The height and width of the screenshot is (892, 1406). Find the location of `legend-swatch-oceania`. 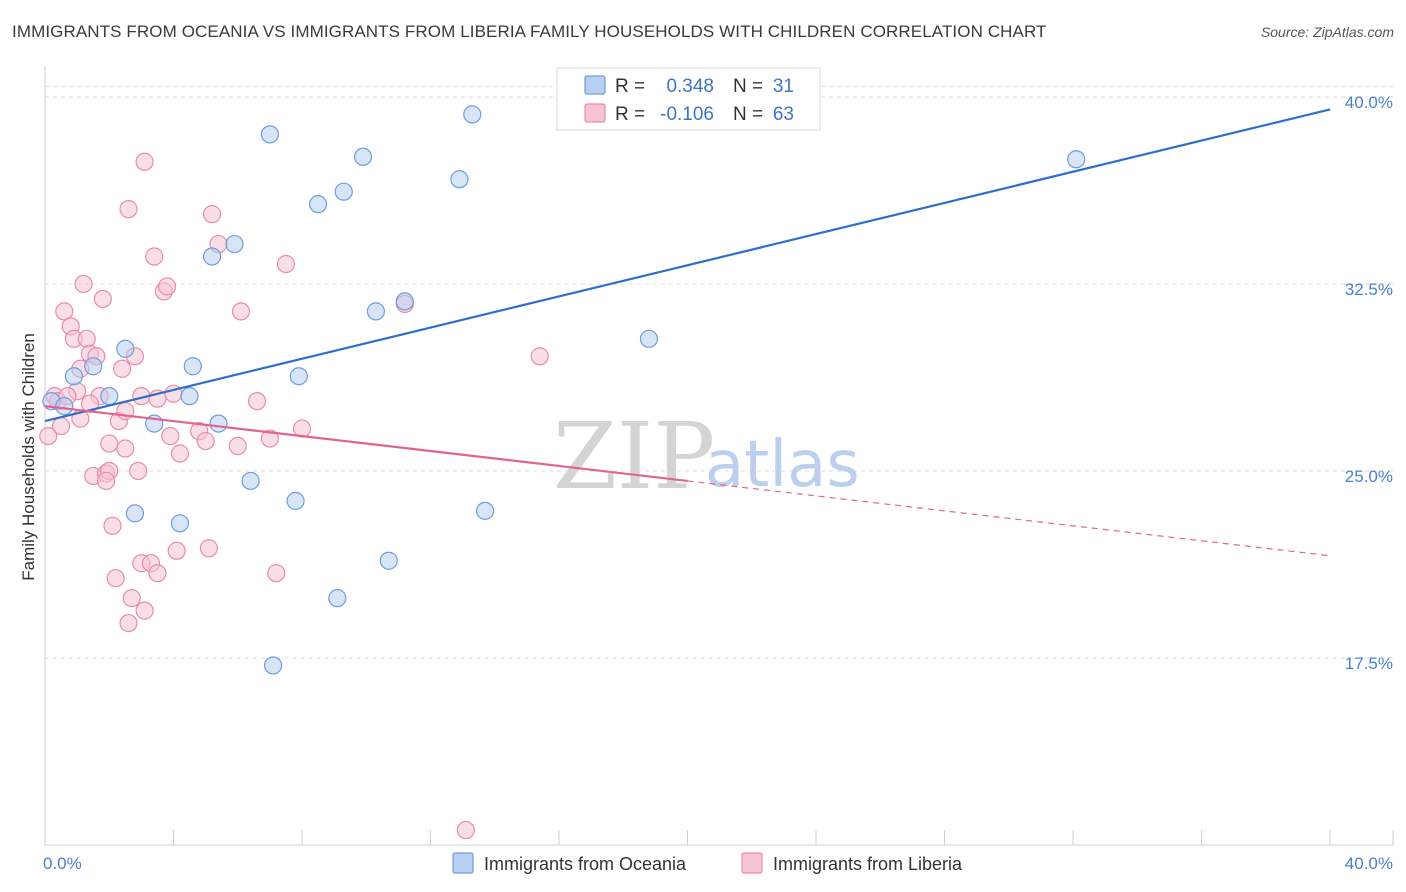

legend-swatch-oceania is located at coordinates (595, 85).